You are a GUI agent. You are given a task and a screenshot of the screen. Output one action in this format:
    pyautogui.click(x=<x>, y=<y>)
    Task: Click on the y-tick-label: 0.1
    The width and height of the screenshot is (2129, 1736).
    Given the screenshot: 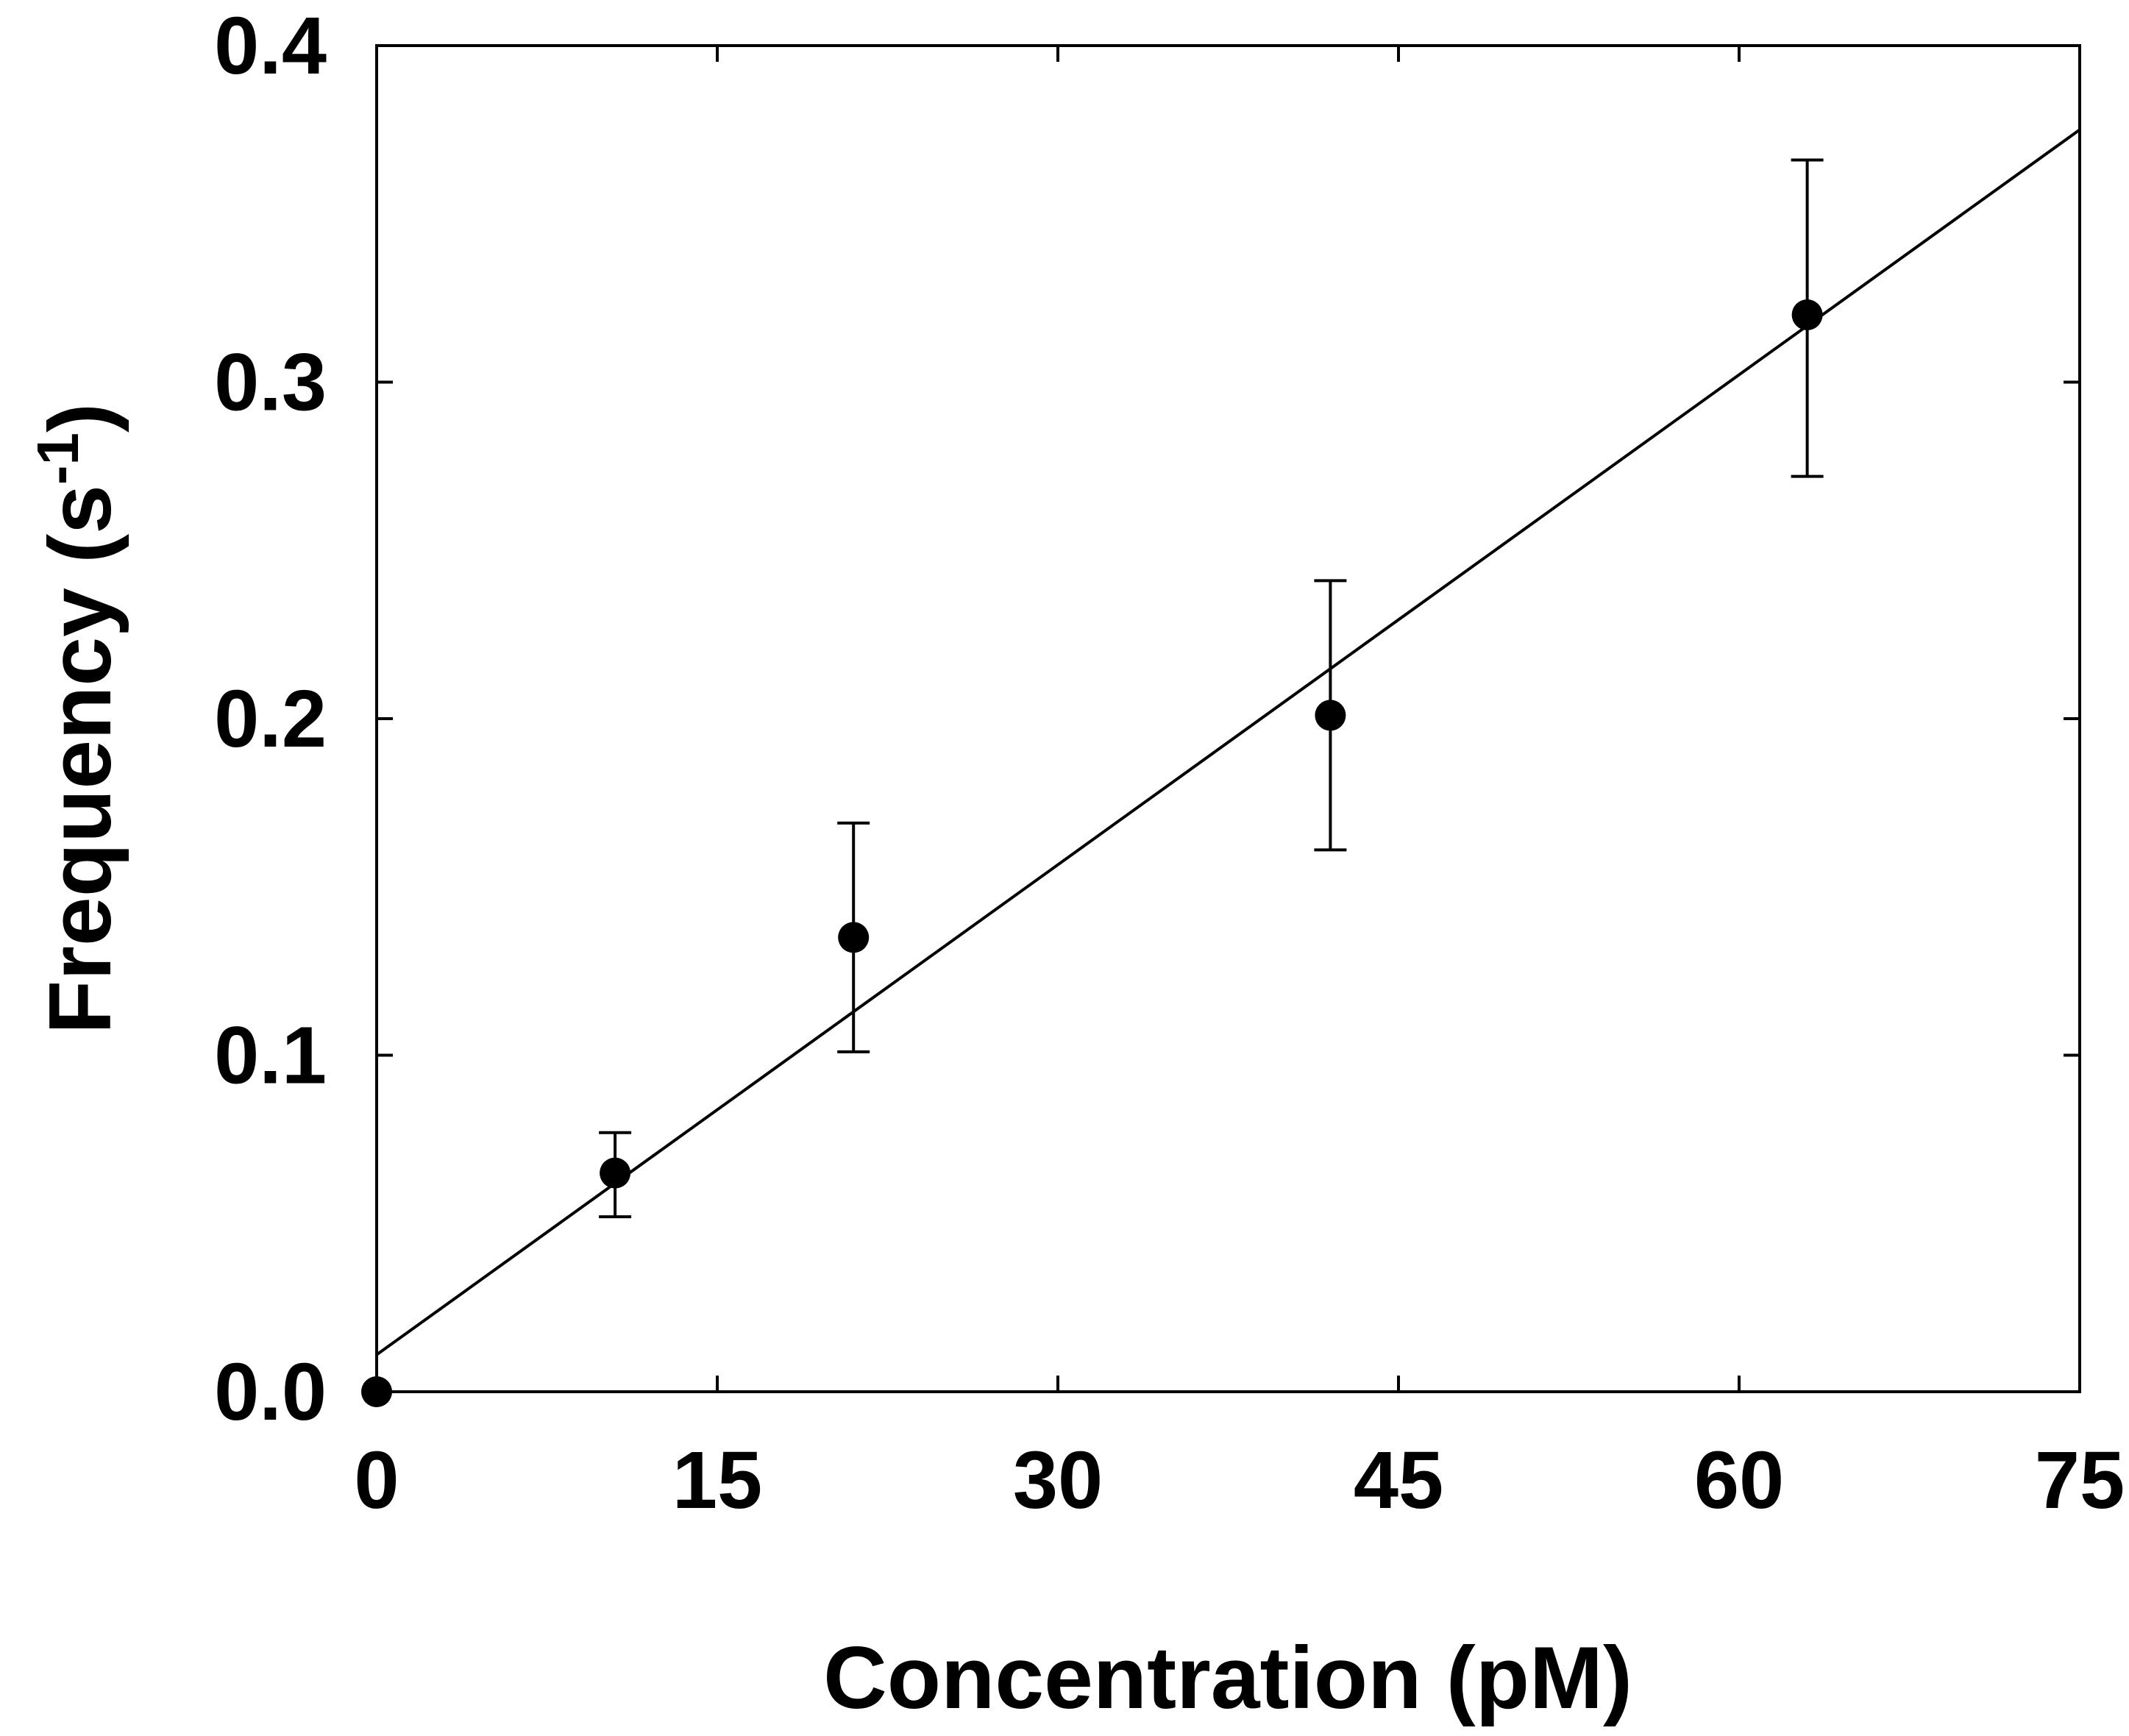 What is the action you would take?
    pyautogui.click(x=271, y=1056)
    